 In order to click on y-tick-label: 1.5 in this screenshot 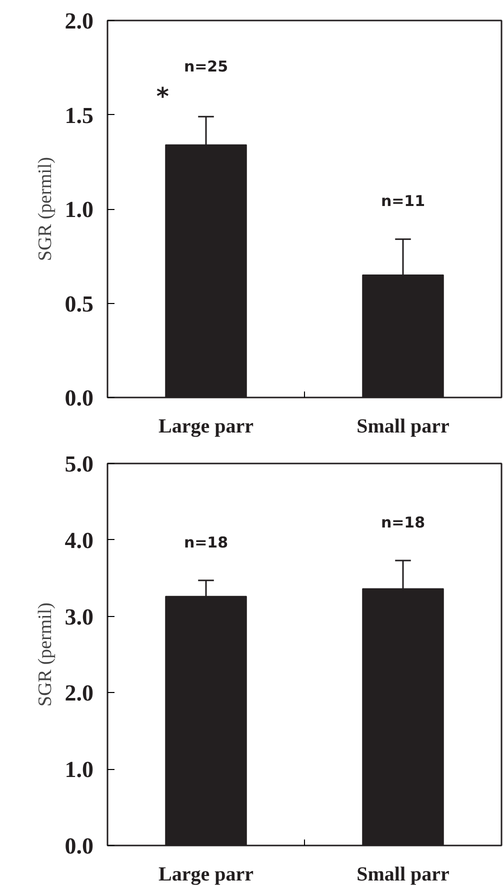, I will do `click(79, 115)`.